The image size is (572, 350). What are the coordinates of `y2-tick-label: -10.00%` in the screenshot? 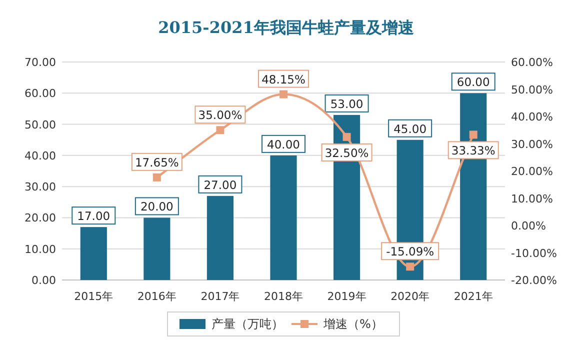 It's located at (534, 253).